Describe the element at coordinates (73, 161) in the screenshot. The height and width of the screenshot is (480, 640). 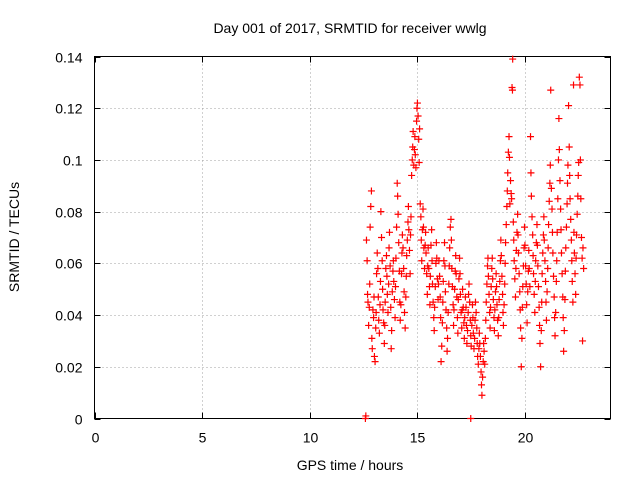
I see `y-tick-label: 0.1` at that location.